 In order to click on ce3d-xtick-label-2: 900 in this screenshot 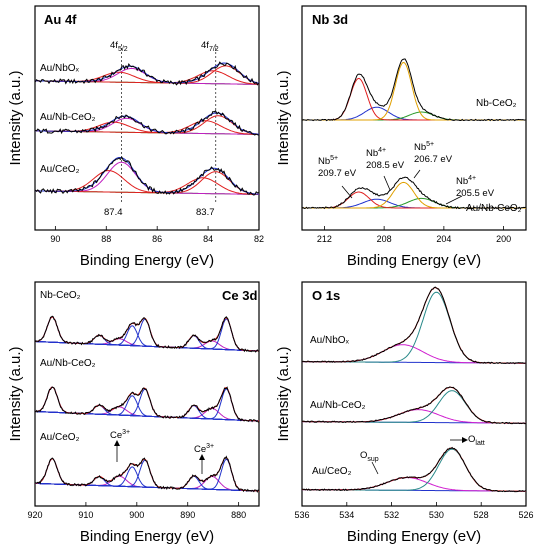, I will do `click(136, 515)`.